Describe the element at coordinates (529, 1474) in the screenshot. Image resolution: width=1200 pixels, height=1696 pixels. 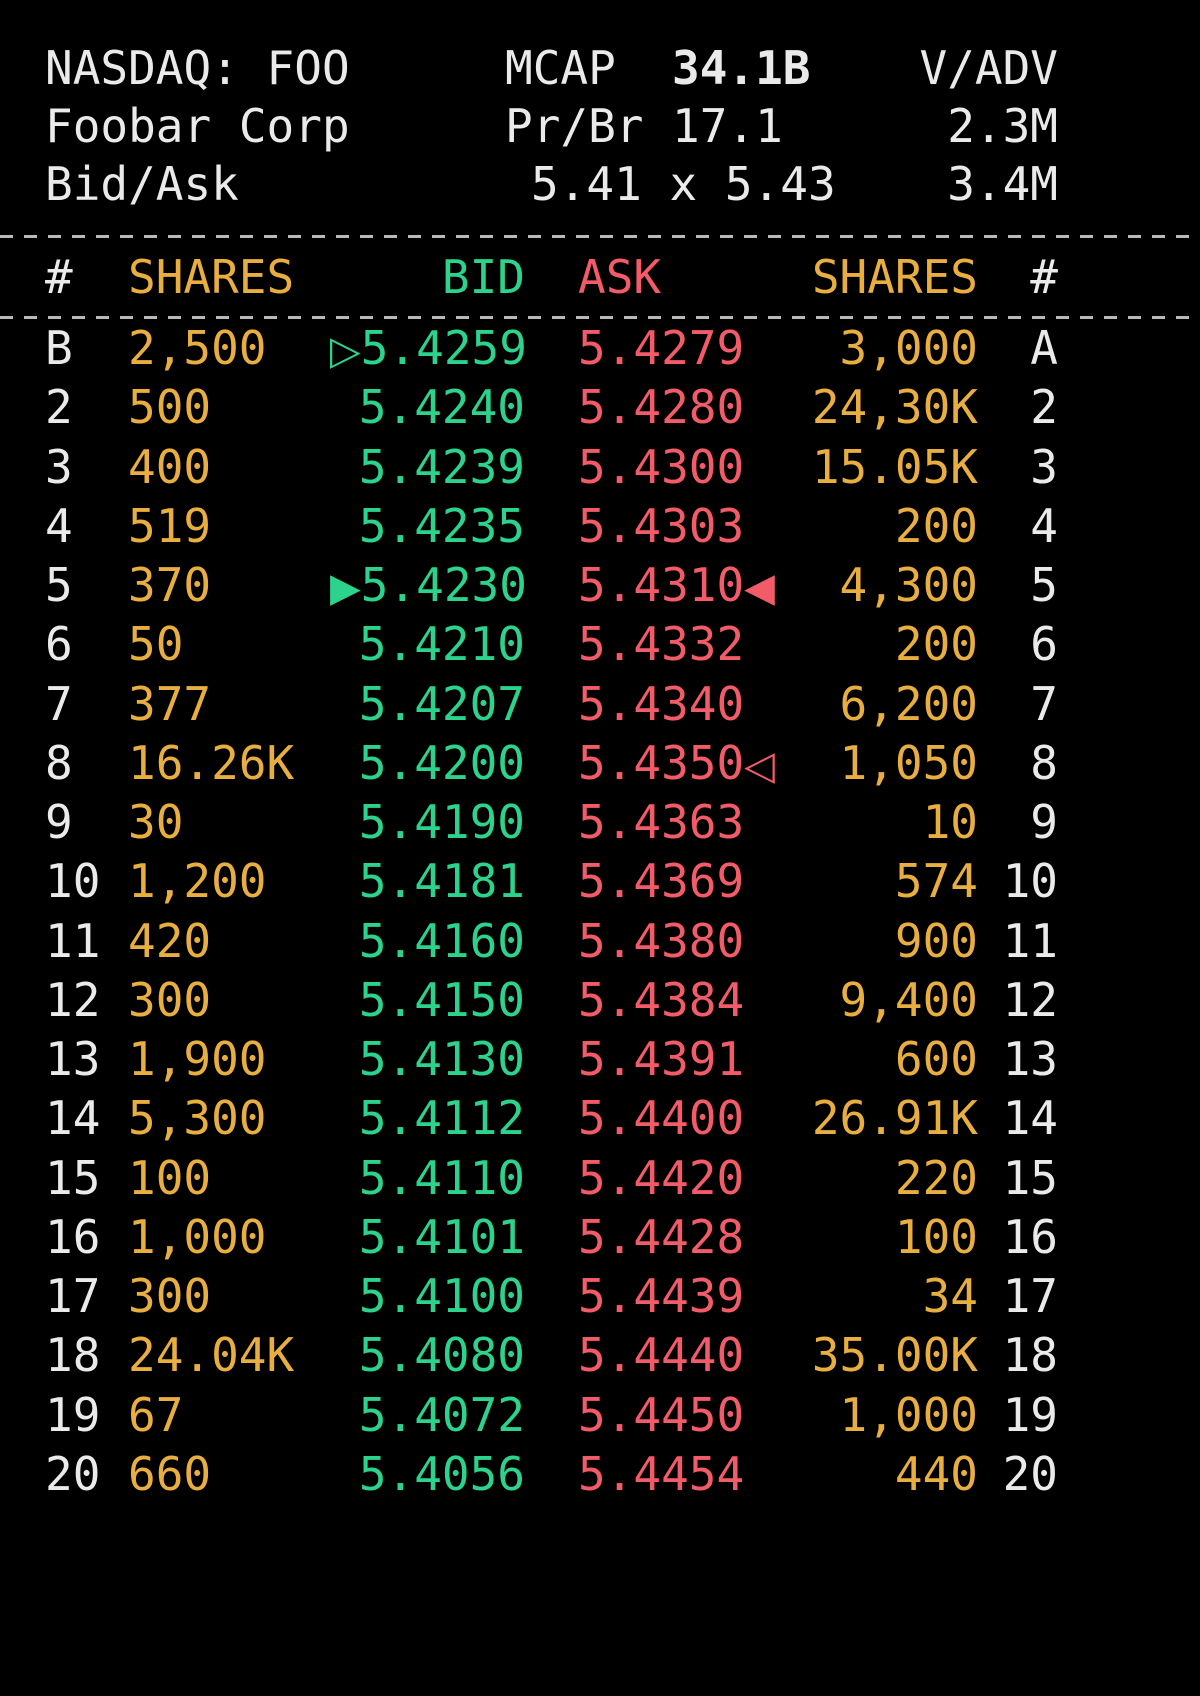
I see `book-row: 20 660 5.4056 5.4454 440 20` at that location.